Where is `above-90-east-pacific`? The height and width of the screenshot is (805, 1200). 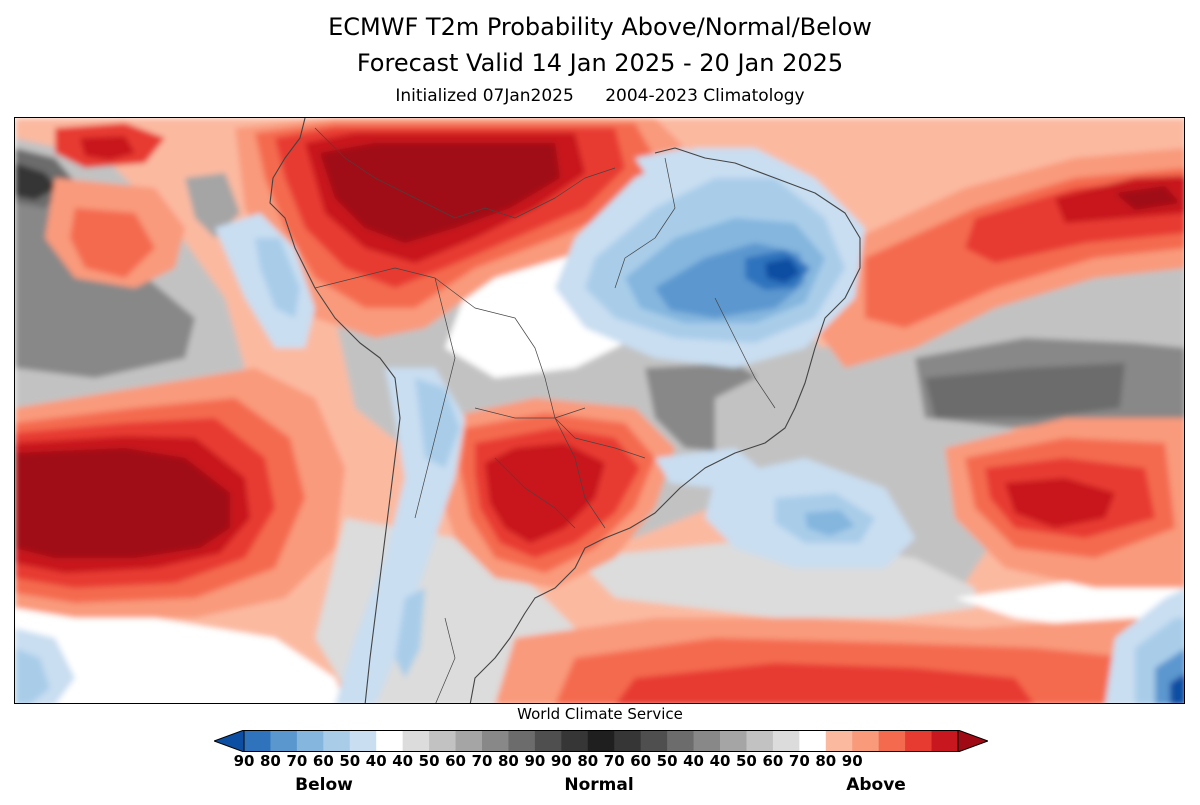
above-90-east-pacific is located at coordinates (122, 503).